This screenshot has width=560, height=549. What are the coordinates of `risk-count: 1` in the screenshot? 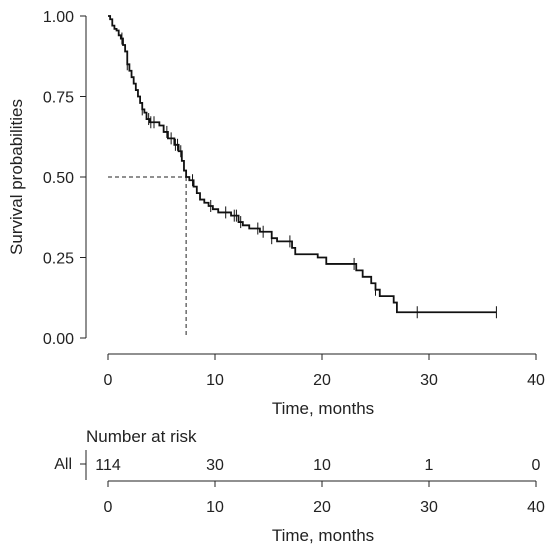 It's located at (429, 465).